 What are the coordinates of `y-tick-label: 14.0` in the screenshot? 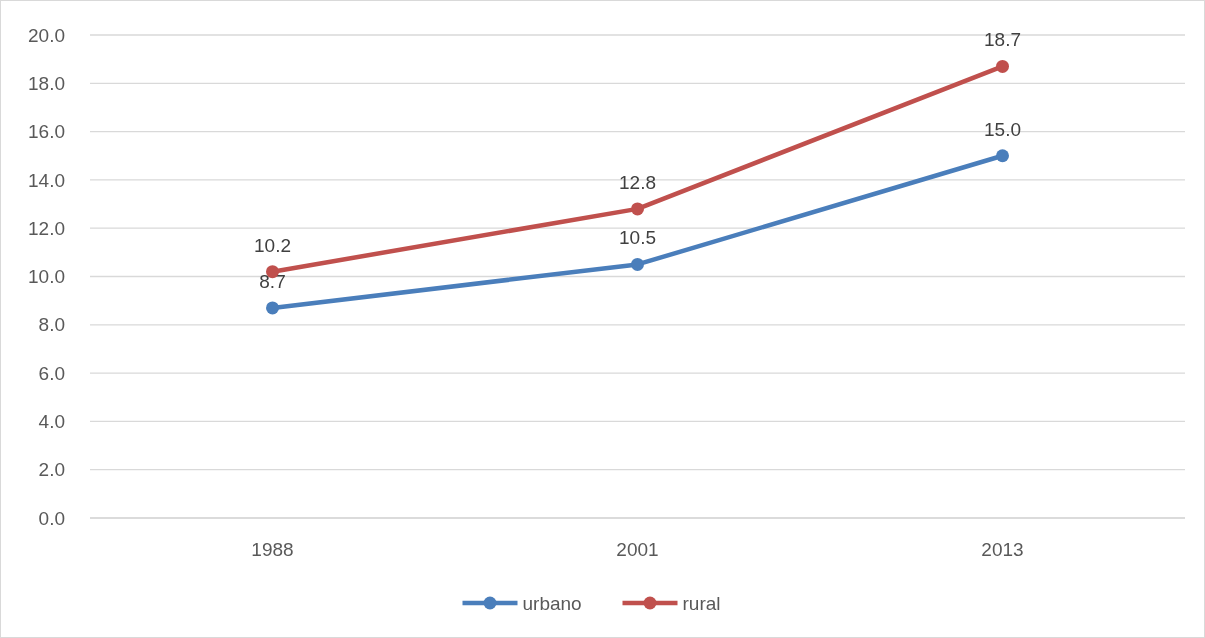 It's located at (46, 180).